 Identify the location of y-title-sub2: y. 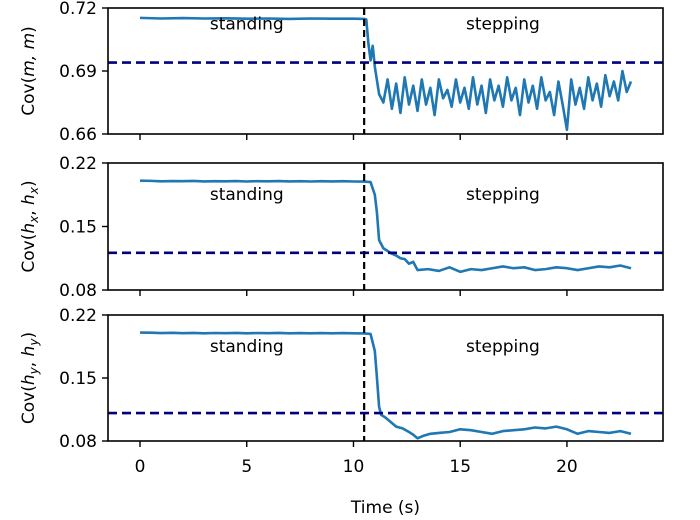
(34, 342).